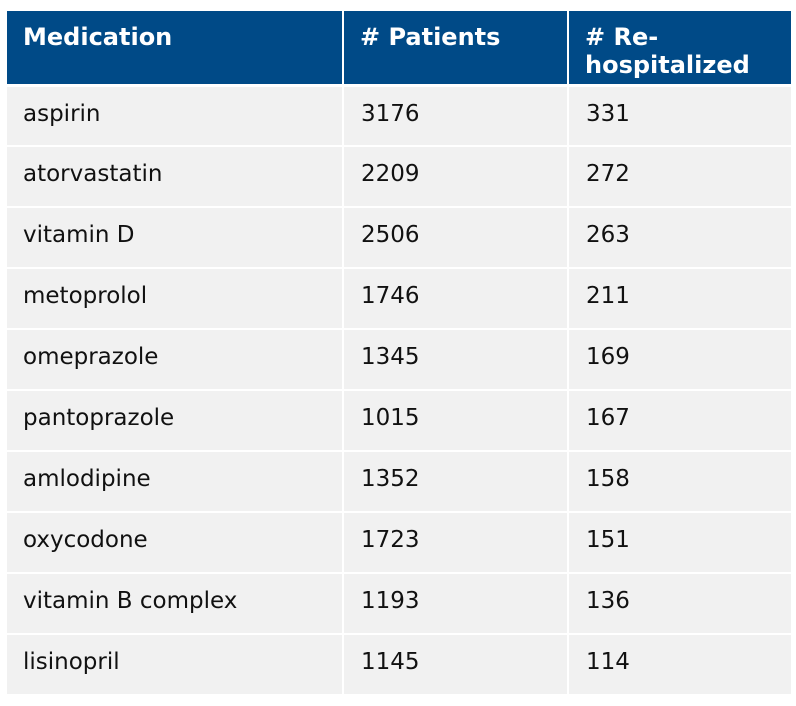 This screenshot has height=706, width=796. I want to click on cell-patients: 2209, so click(456, 177).